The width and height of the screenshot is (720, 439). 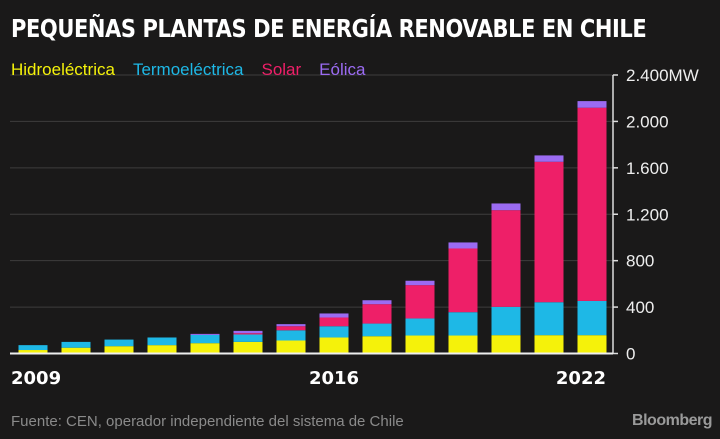 What do you see at coordinates (463, 344) in the screenshot?
I see `bar-hidroeléctrica-2019` at bounding box center [463, 344].